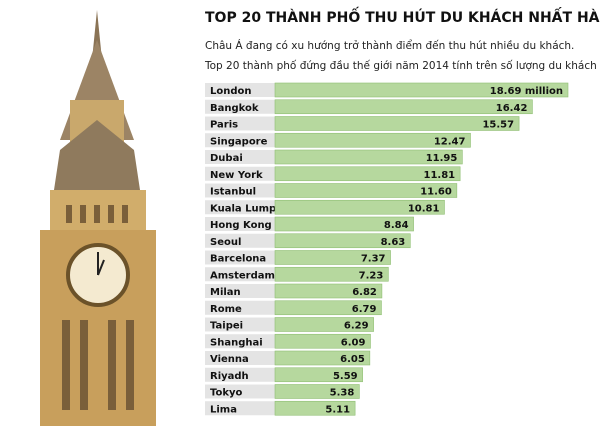 This screenshot has width=600, height=426. What do you see at coordinates (226, 393) in the screenshot?
I see `category-label: Tokyo` at bounding box center [226, 393].